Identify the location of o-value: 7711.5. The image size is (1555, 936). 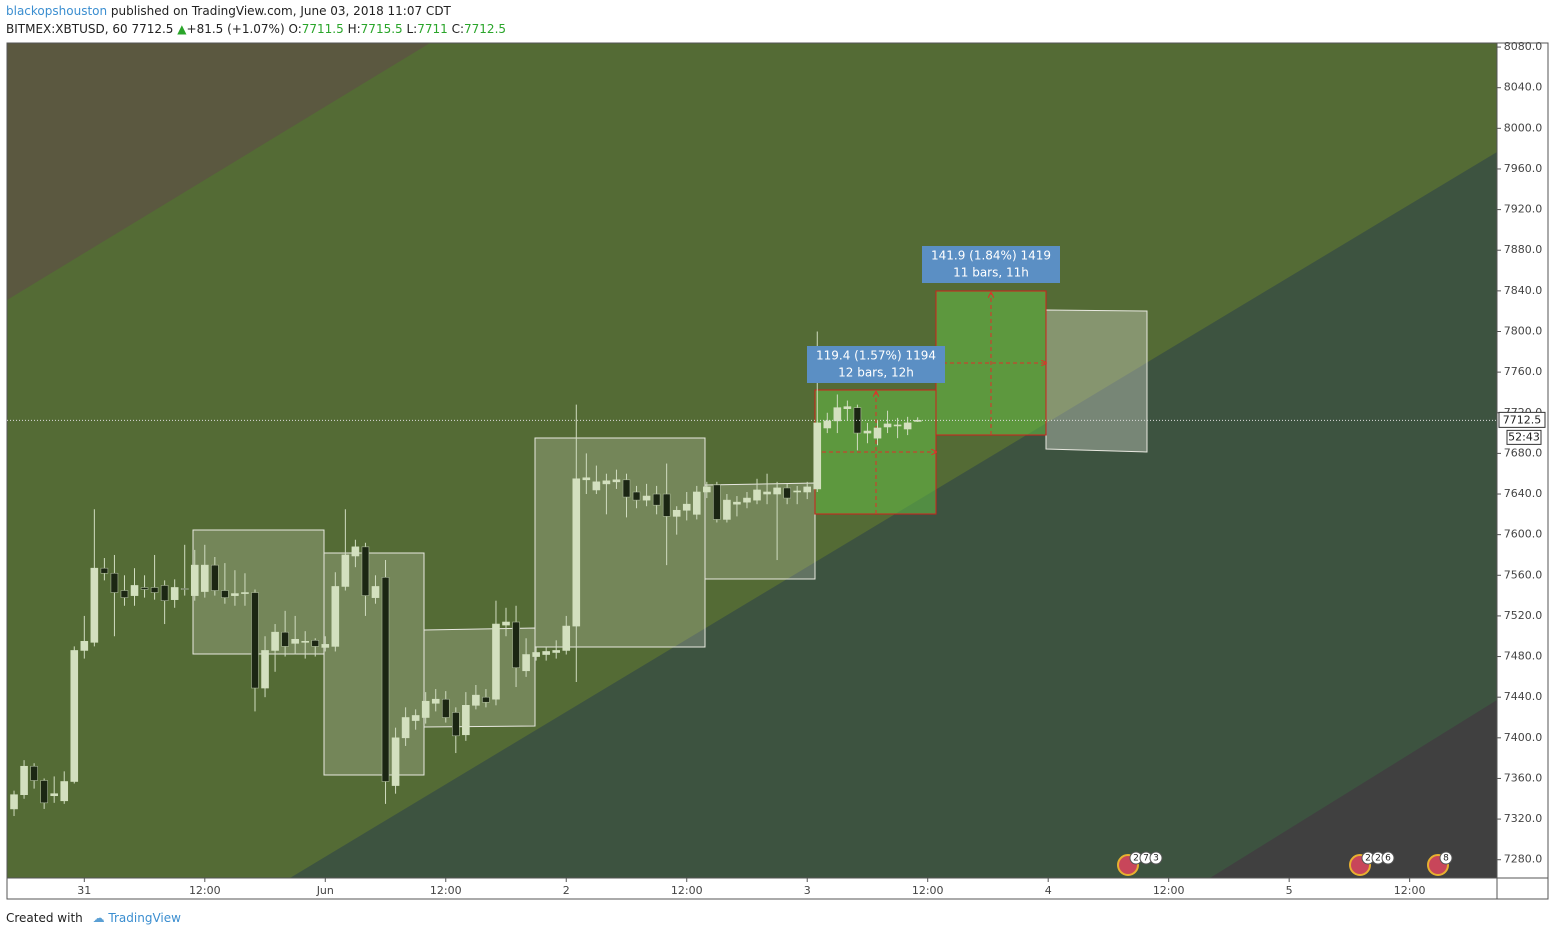
(322, 29).